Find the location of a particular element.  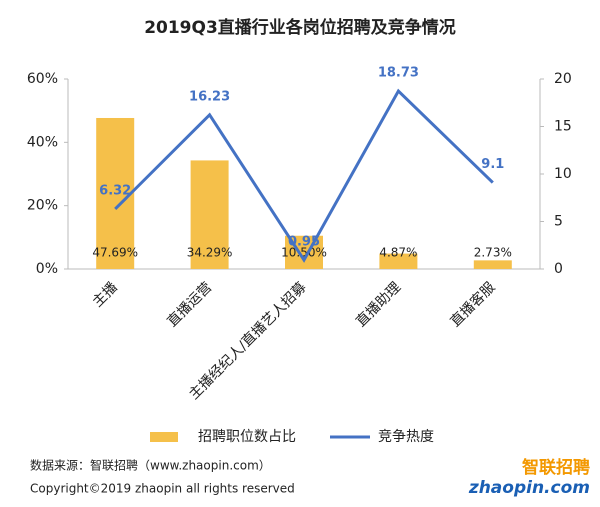

y-tick-label: 60% is located at coordinates (42, 79).